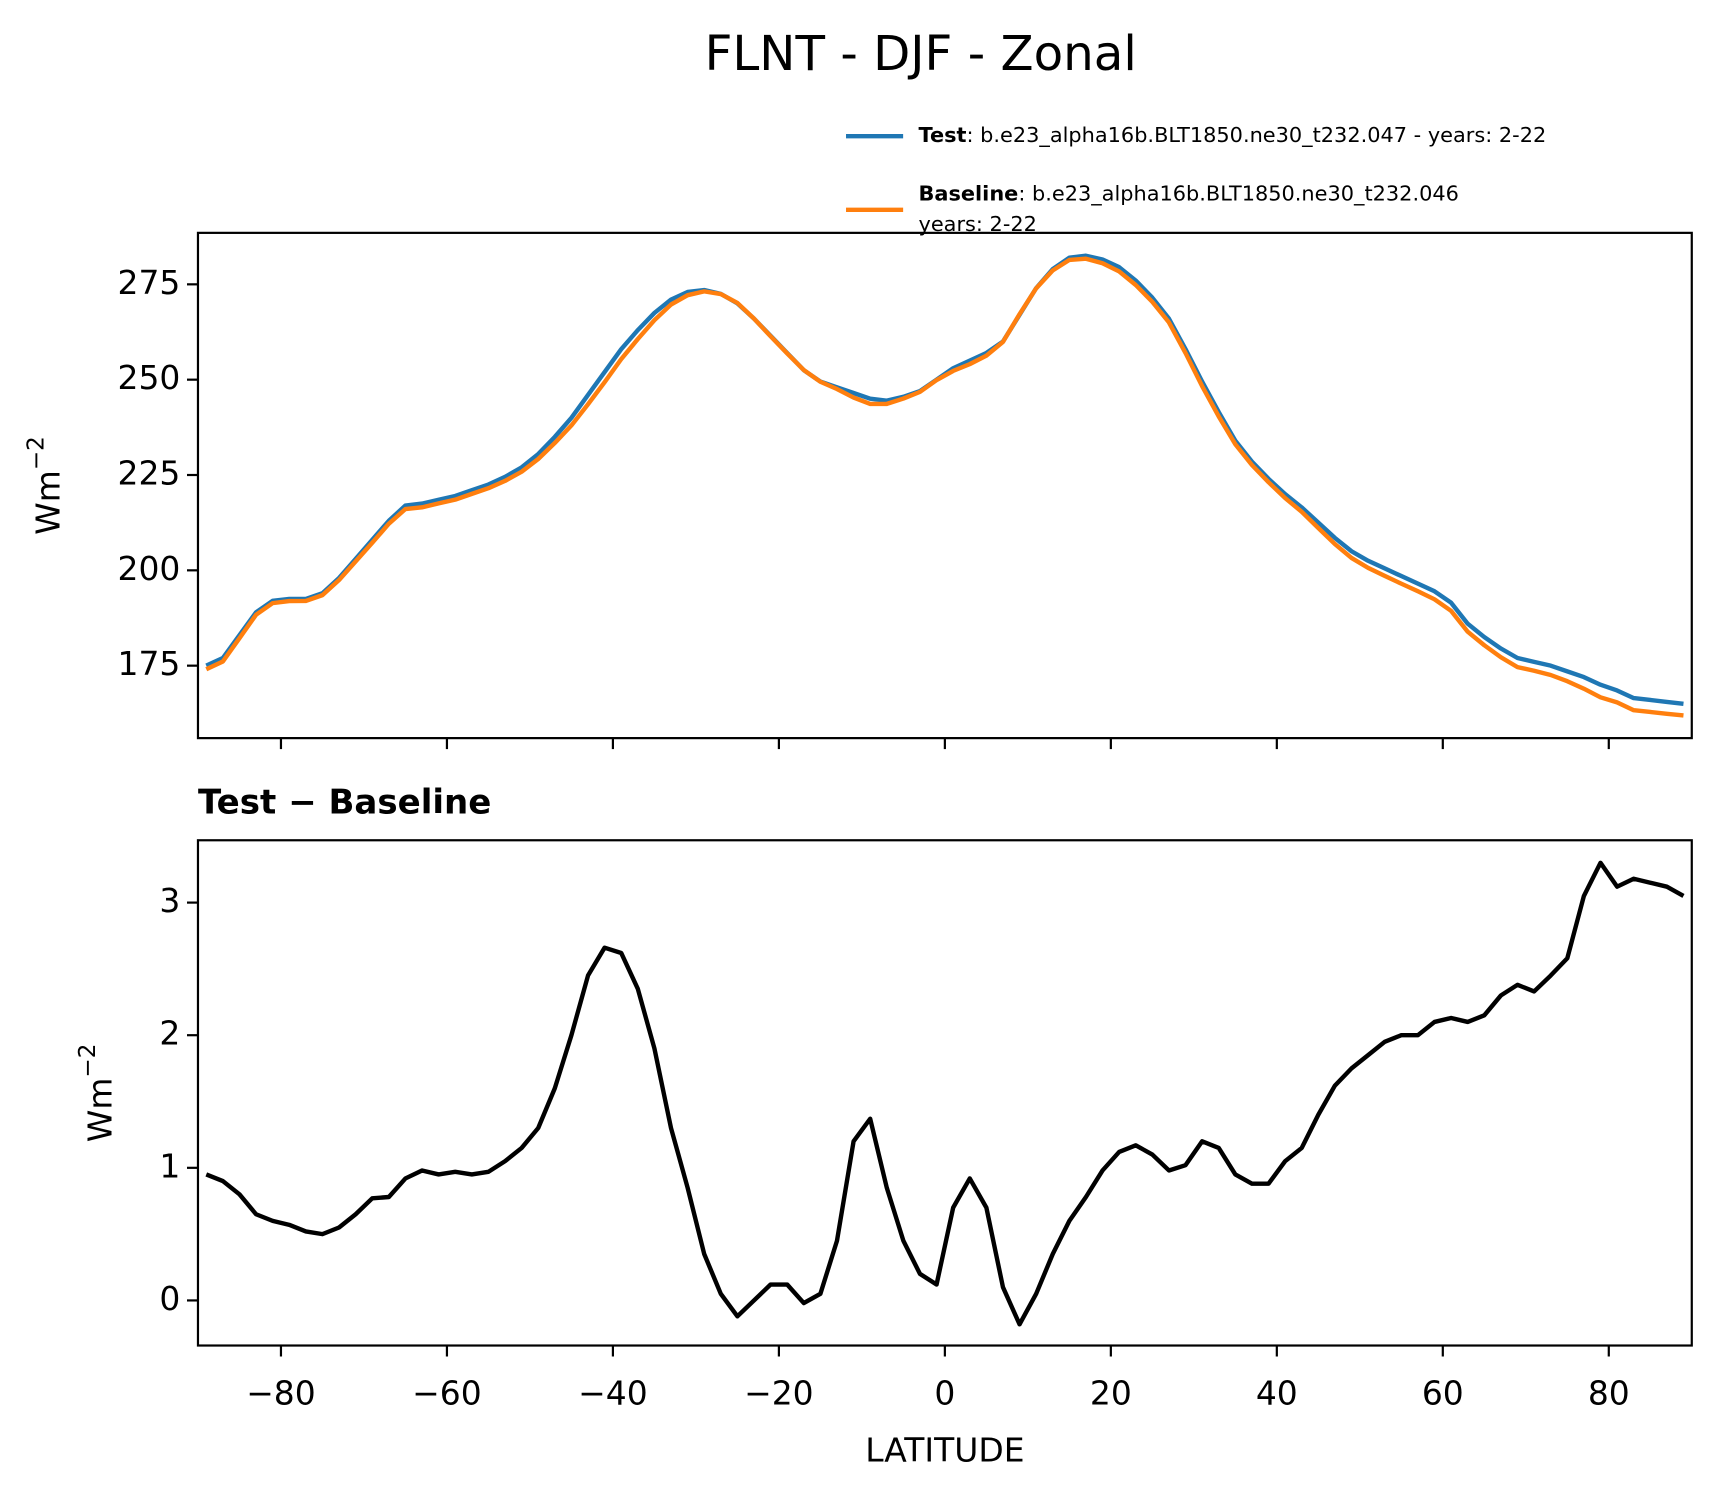 This screenshot has width=1714, height=1496. What do you see at coordinates (149, 568) in the screenshot?
I see `y-tick-label: 200` at bounding box center [149, 568].